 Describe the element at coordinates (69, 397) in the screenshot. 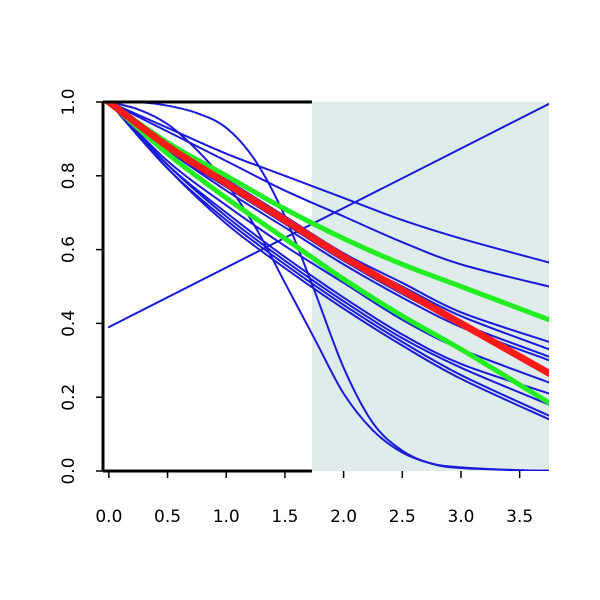

I see `y-tick-label: 0.2` at that location.